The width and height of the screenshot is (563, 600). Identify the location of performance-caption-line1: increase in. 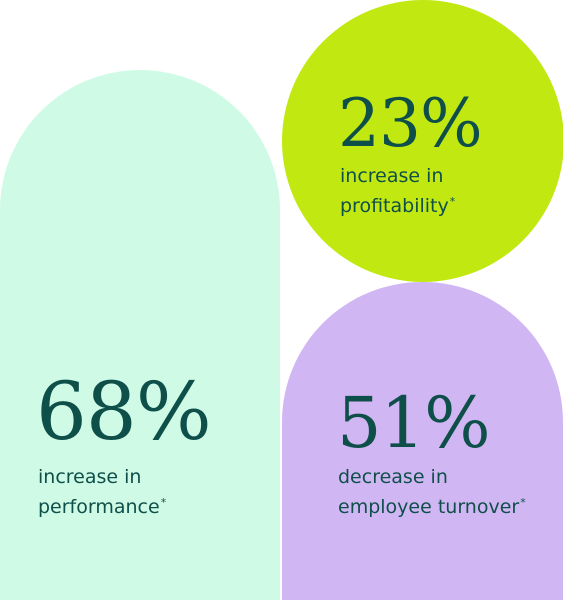
(90, 477).